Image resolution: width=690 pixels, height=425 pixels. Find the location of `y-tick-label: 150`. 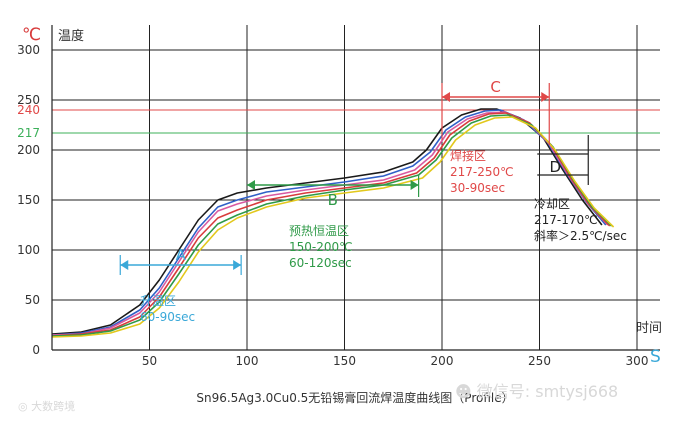

y-tick-label: 150 is located at coordinates (28, 200).